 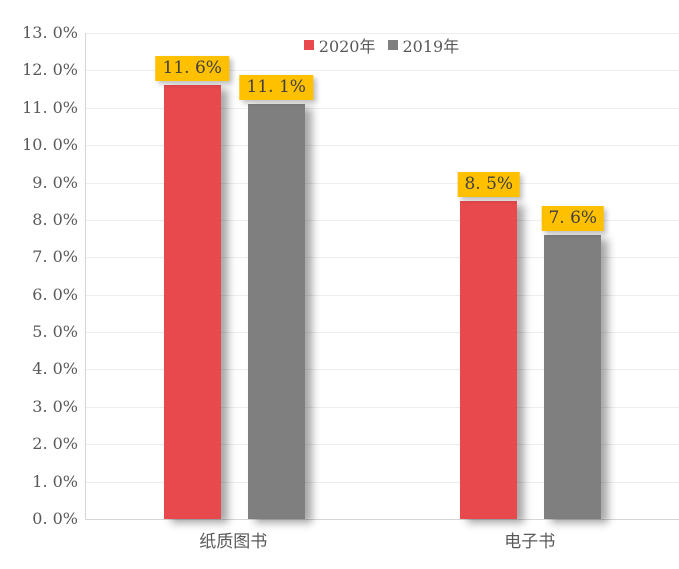 What do you see at coordinates (55, 182) in the screenshot?
I see `y-tick-label: 9. 0%` at bounding box center [55, 182].